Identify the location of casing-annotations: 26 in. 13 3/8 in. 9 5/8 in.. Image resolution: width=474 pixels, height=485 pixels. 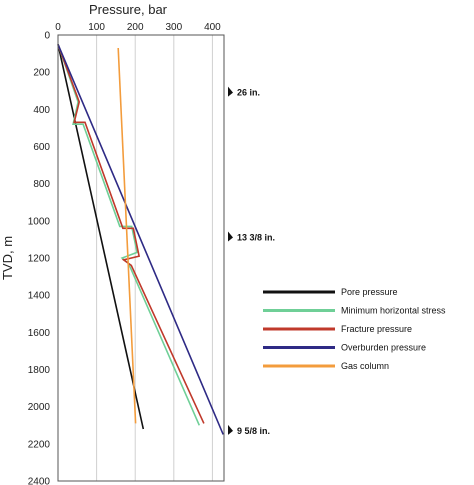
(251, 261).